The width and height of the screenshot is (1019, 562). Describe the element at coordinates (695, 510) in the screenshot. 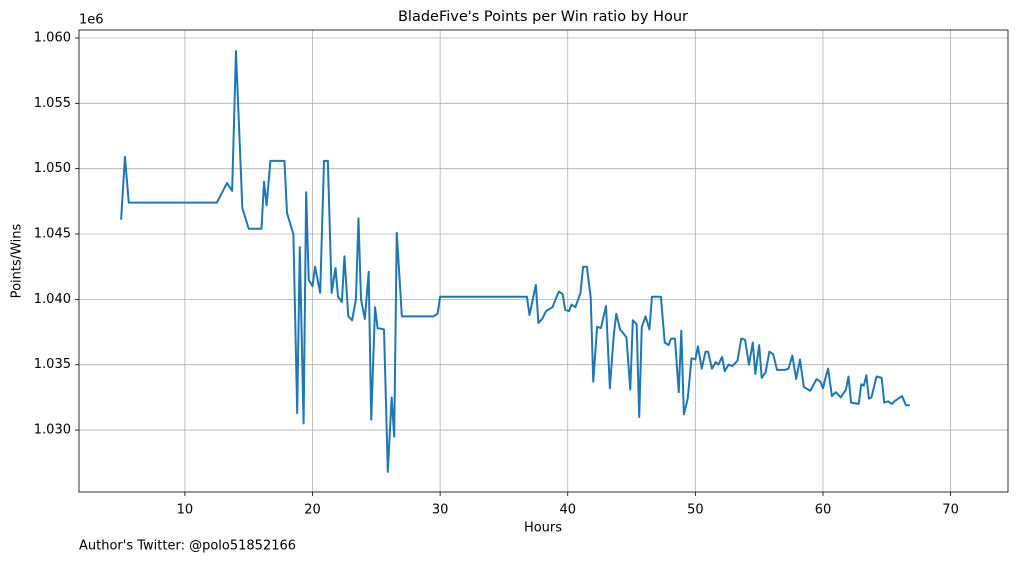

I see `x-tick-label: 50` at that location.